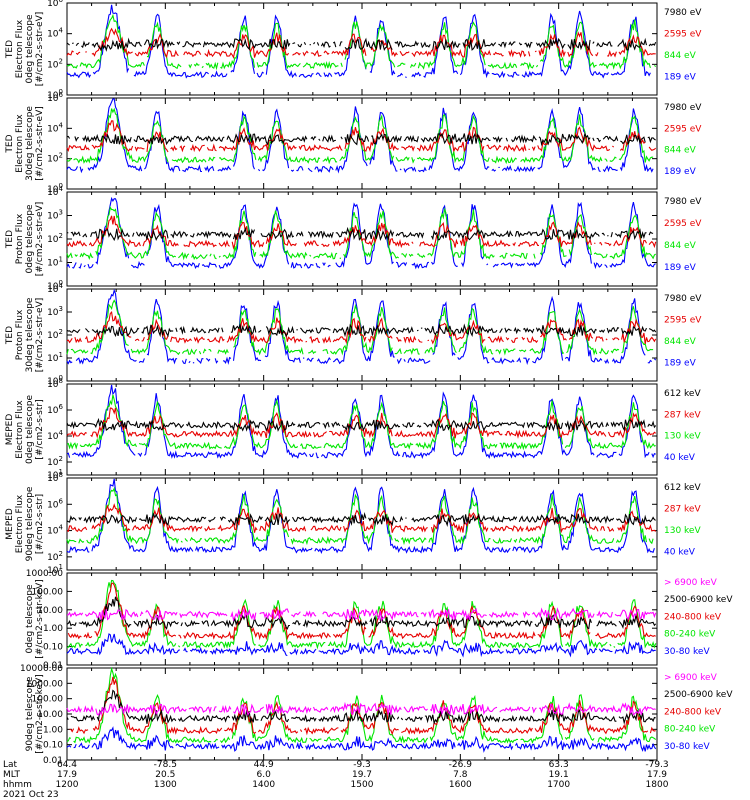 The image size is (750, 800). What do you see at coordinates (362, 765) in the screenshot?
I see `footer-lat-value: -9.3` at bounding box center [362, 765].